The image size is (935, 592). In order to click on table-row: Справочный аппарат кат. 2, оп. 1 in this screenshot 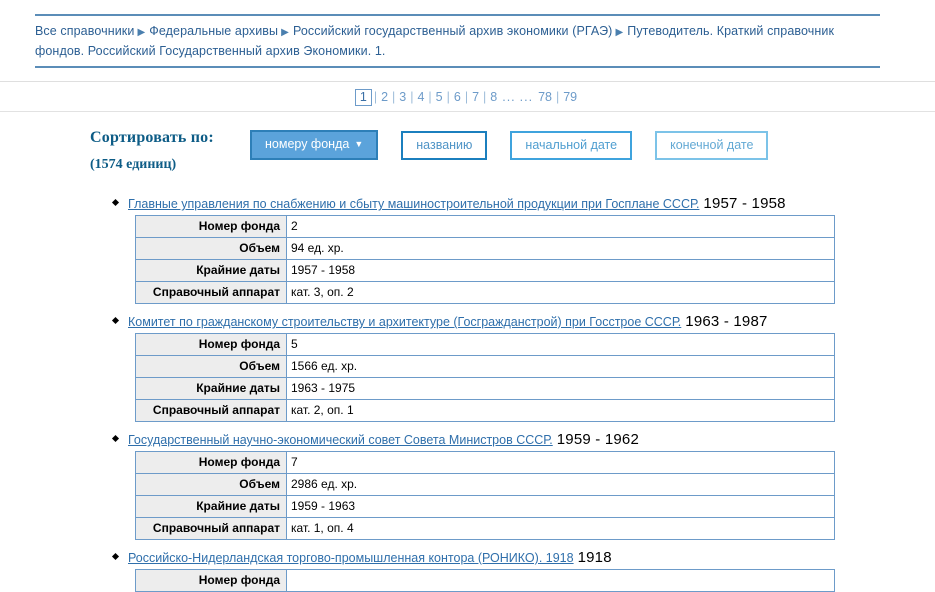, I will do `click(485, 410)`.